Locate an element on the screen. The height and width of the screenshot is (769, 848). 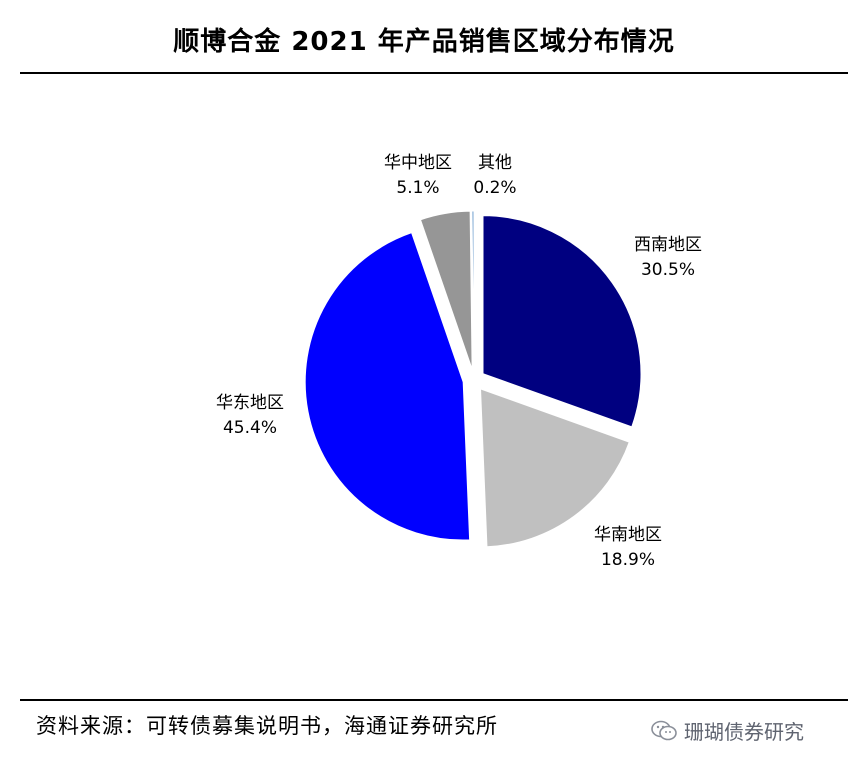
top-divider is located at coordinates (434, 73).